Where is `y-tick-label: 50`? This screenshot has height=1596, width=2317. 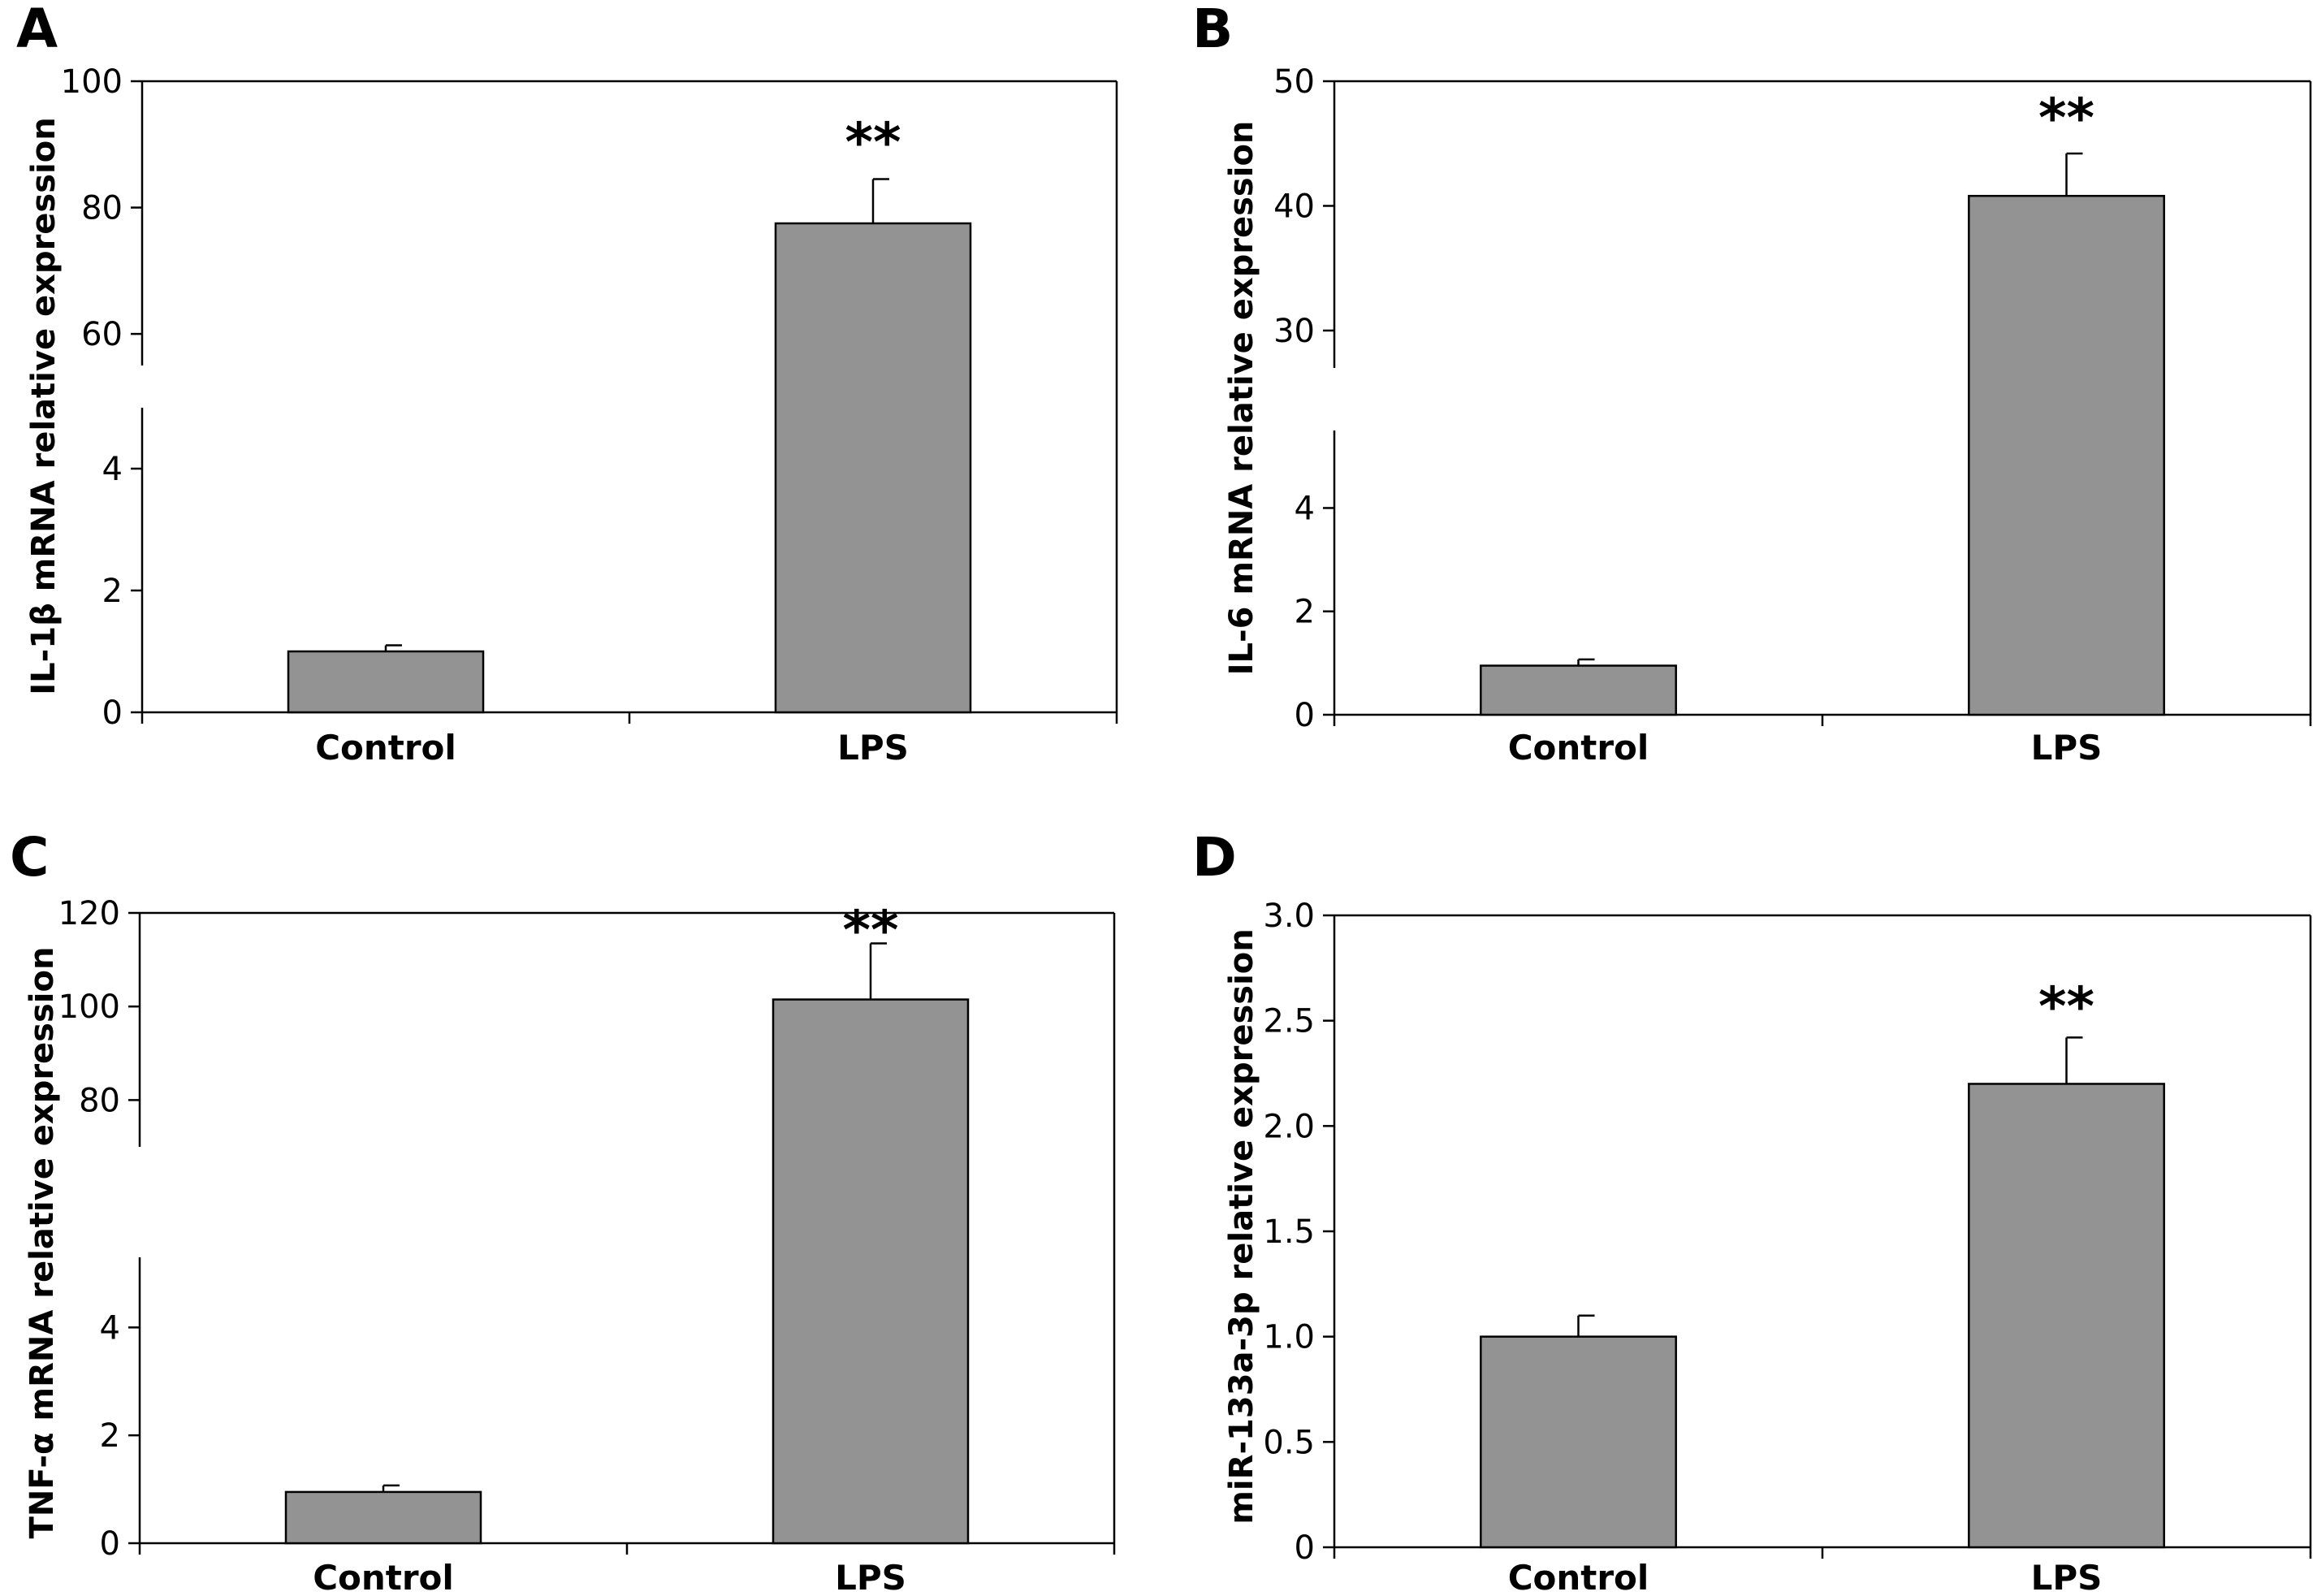
y-tick-label: 50 is located at coordinates (1294, 82).